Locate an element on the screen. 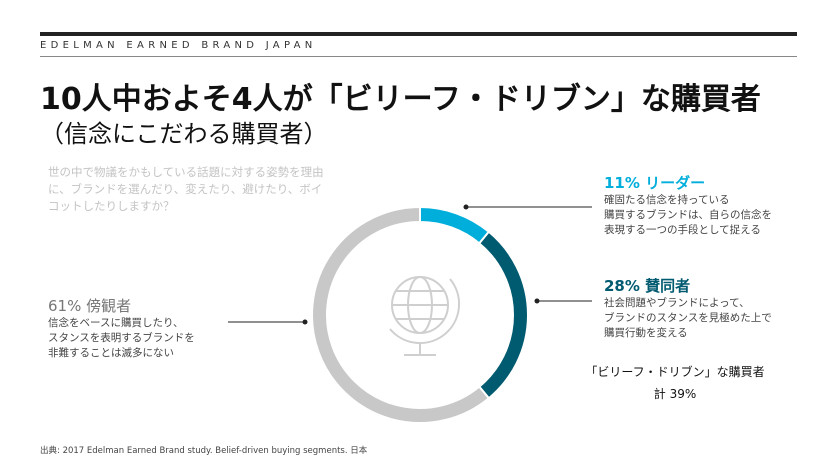  segment-desc-line: 確固たる信念を持っている is located at coordinates (667, 200).